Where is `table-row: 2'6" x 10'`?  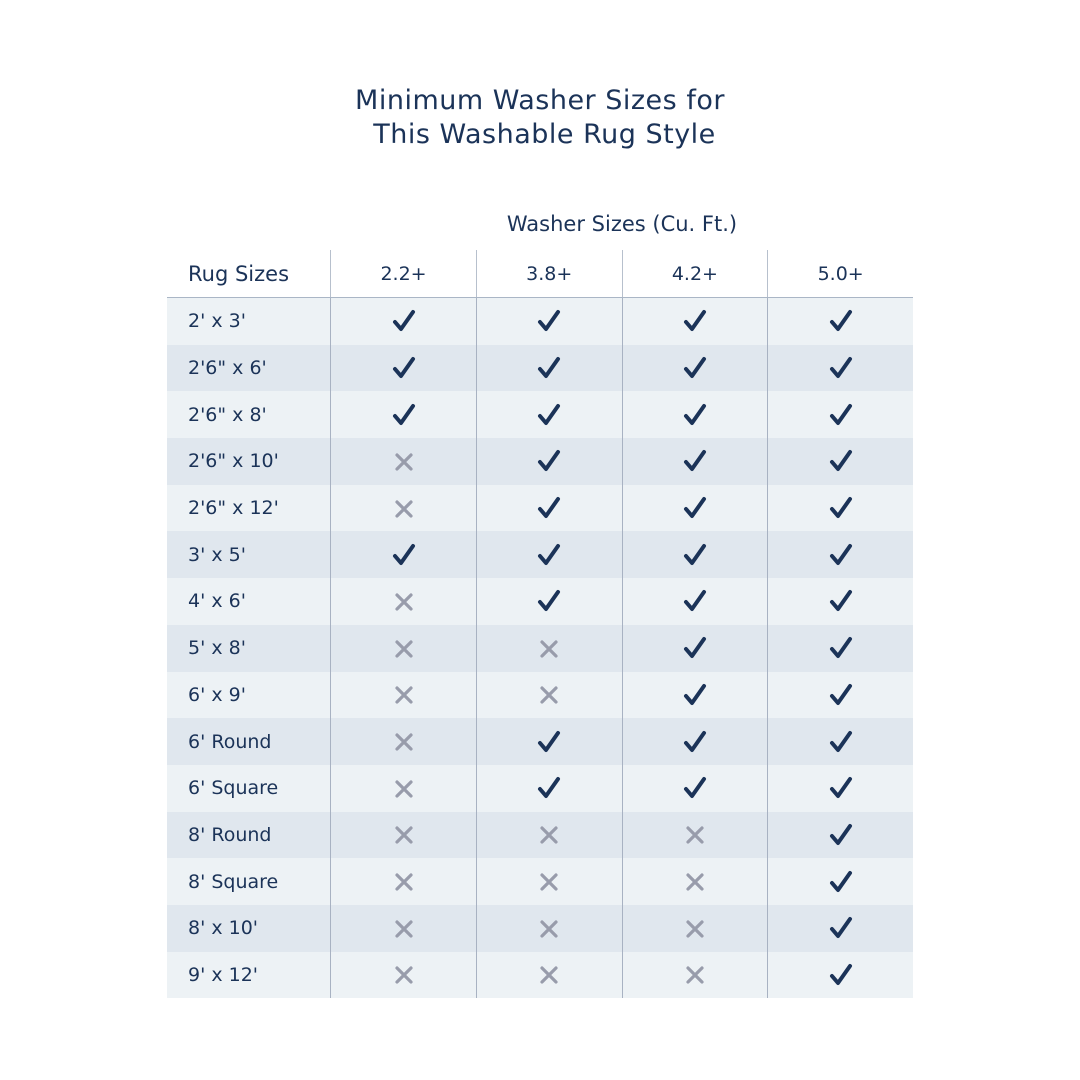
table-row: 2'6" x 10' is located at coordinates (540, 461).